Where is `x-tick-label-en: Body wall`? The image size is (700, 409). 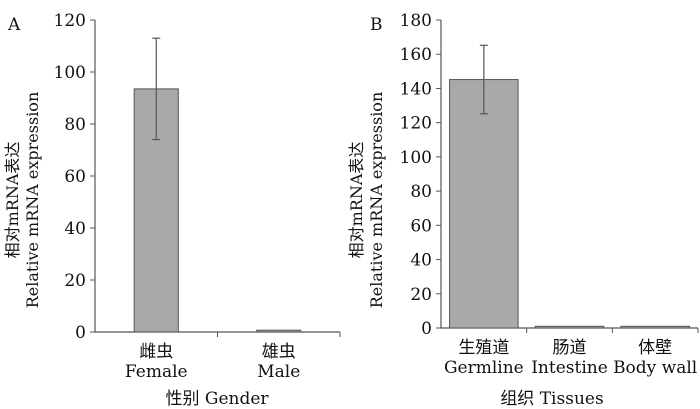 x-tick-label-en: Body wall is located at coordinates (655, 368).